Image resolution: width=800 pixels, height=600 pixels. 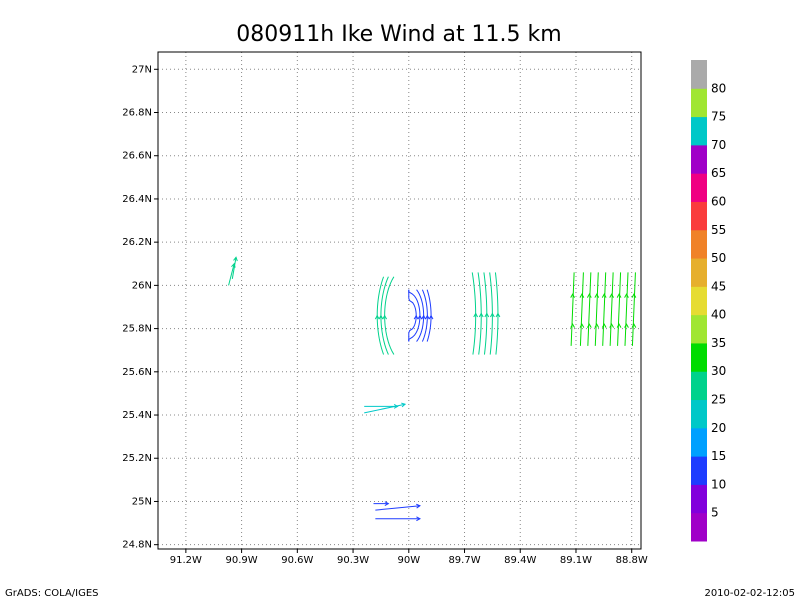 What do you see at coordinates (142, 285) in the screenshot?
I see `y-tick-label: 26N` at bounding box center [142, 285].